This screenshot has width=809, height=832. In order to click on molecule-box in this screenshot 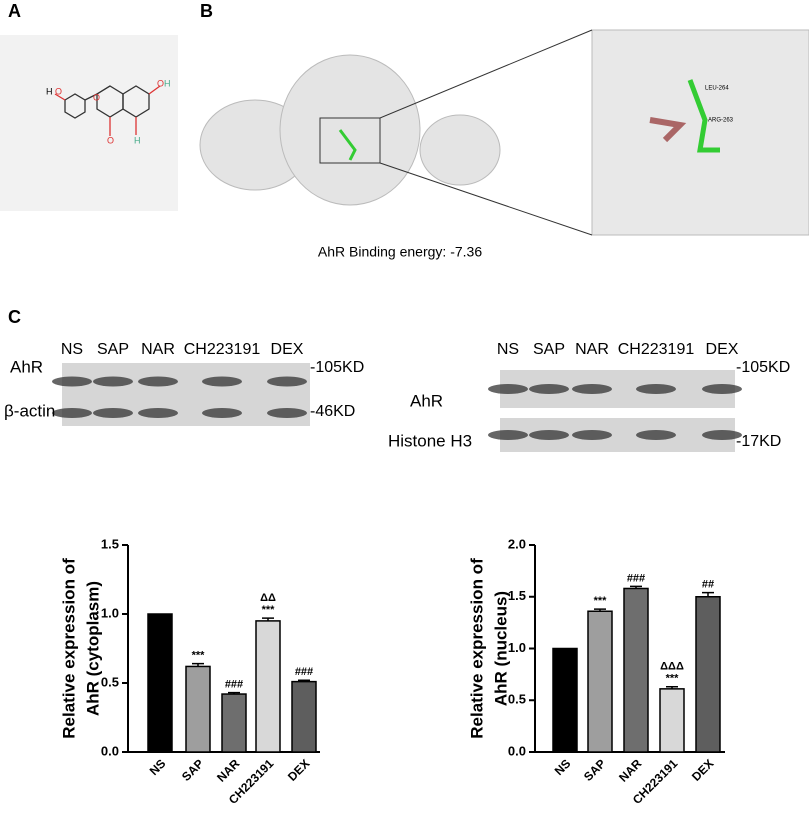, I will do `click(89, 123)`.